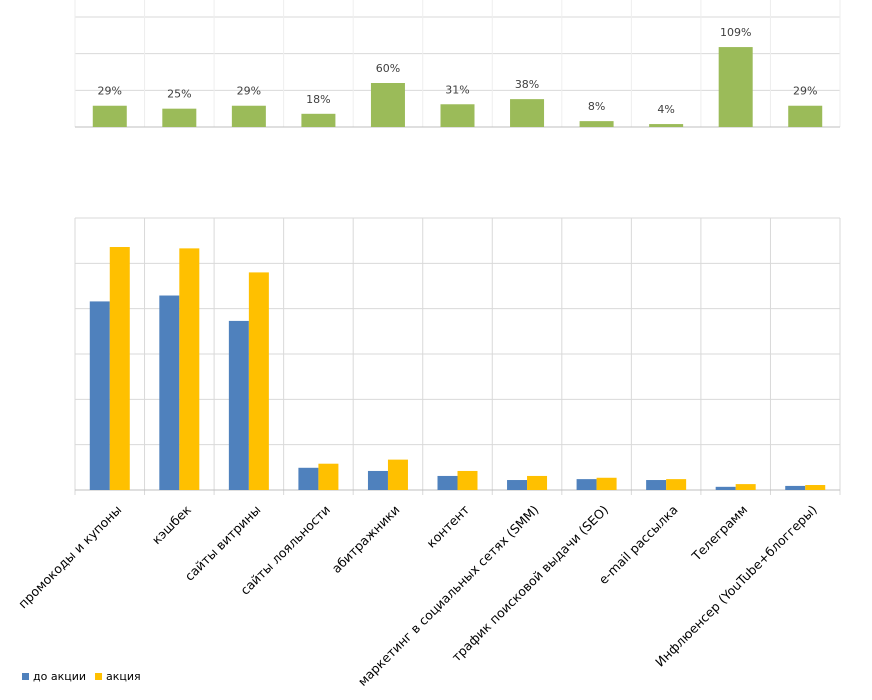 The width and height of the screenshot is (872, 700). What do you see at coordinates (59, 676) in the screenshot?
I see `legend-label: до акции` at bounding box center [59, 676].